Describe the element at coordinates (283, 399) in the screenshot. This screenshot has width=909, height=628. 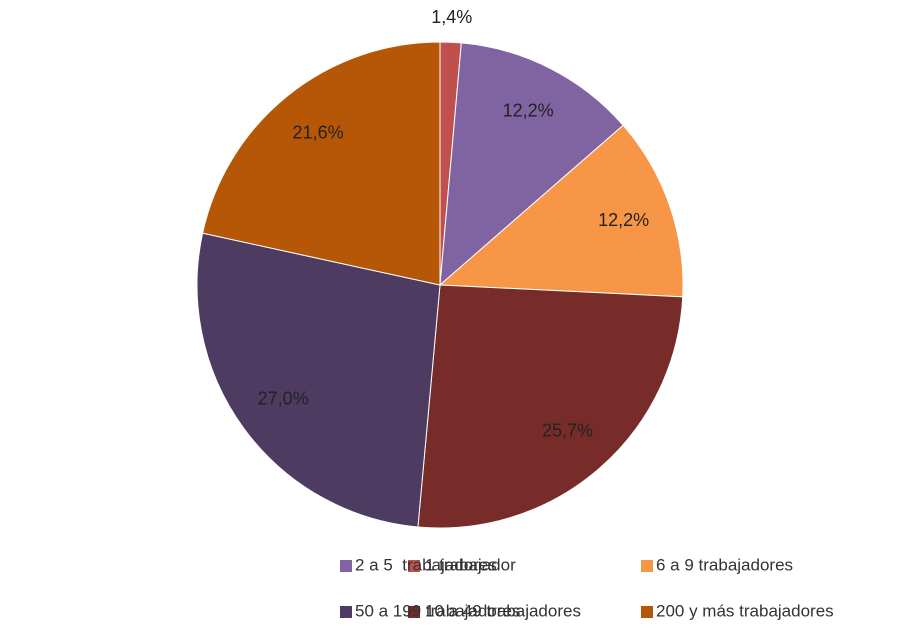
I see `data-label: 27,0%` at that location.